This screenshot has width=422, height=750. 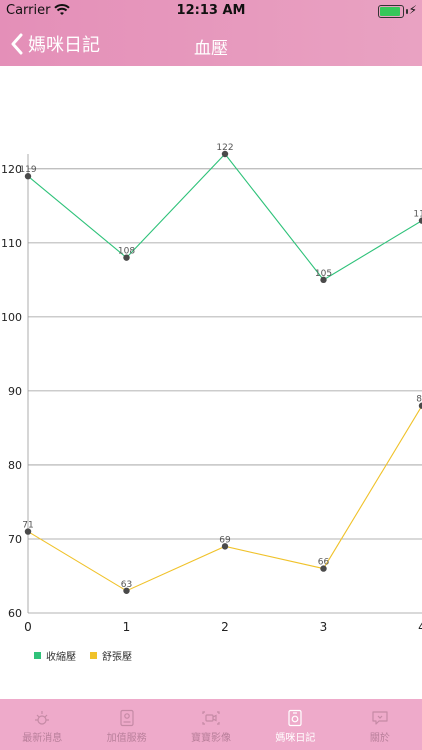 I want to click on wifi-icon, so click(x=62, y=9).